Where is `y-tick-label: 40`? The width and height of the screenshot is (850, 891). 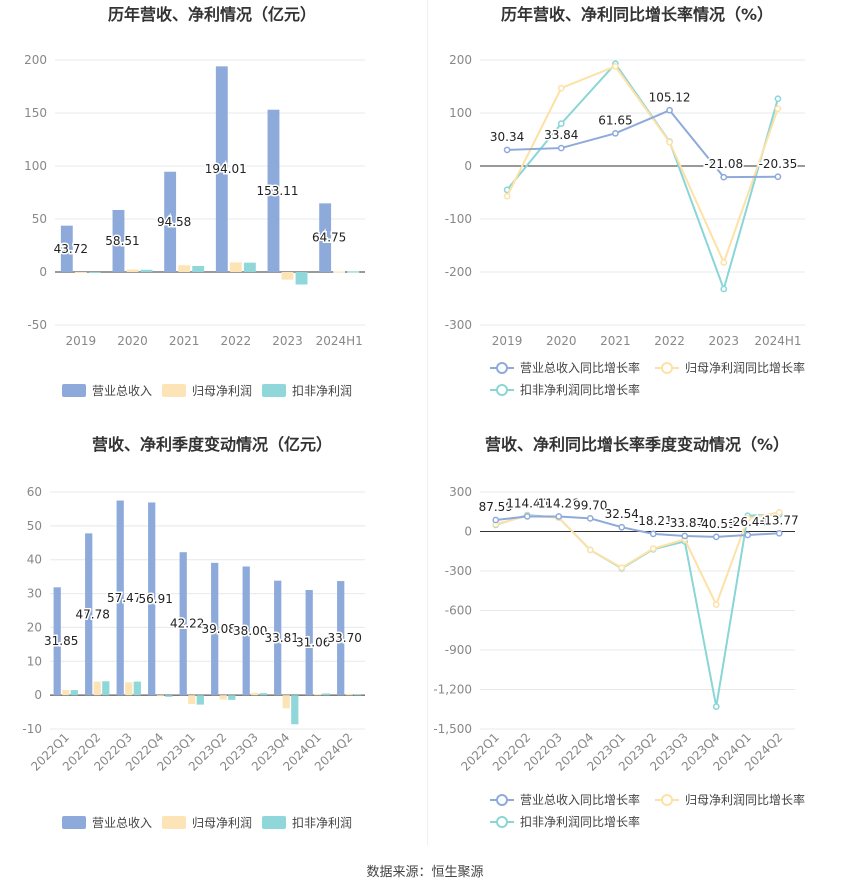 y-tick-label: 40 is located at coordinates (34, 560).